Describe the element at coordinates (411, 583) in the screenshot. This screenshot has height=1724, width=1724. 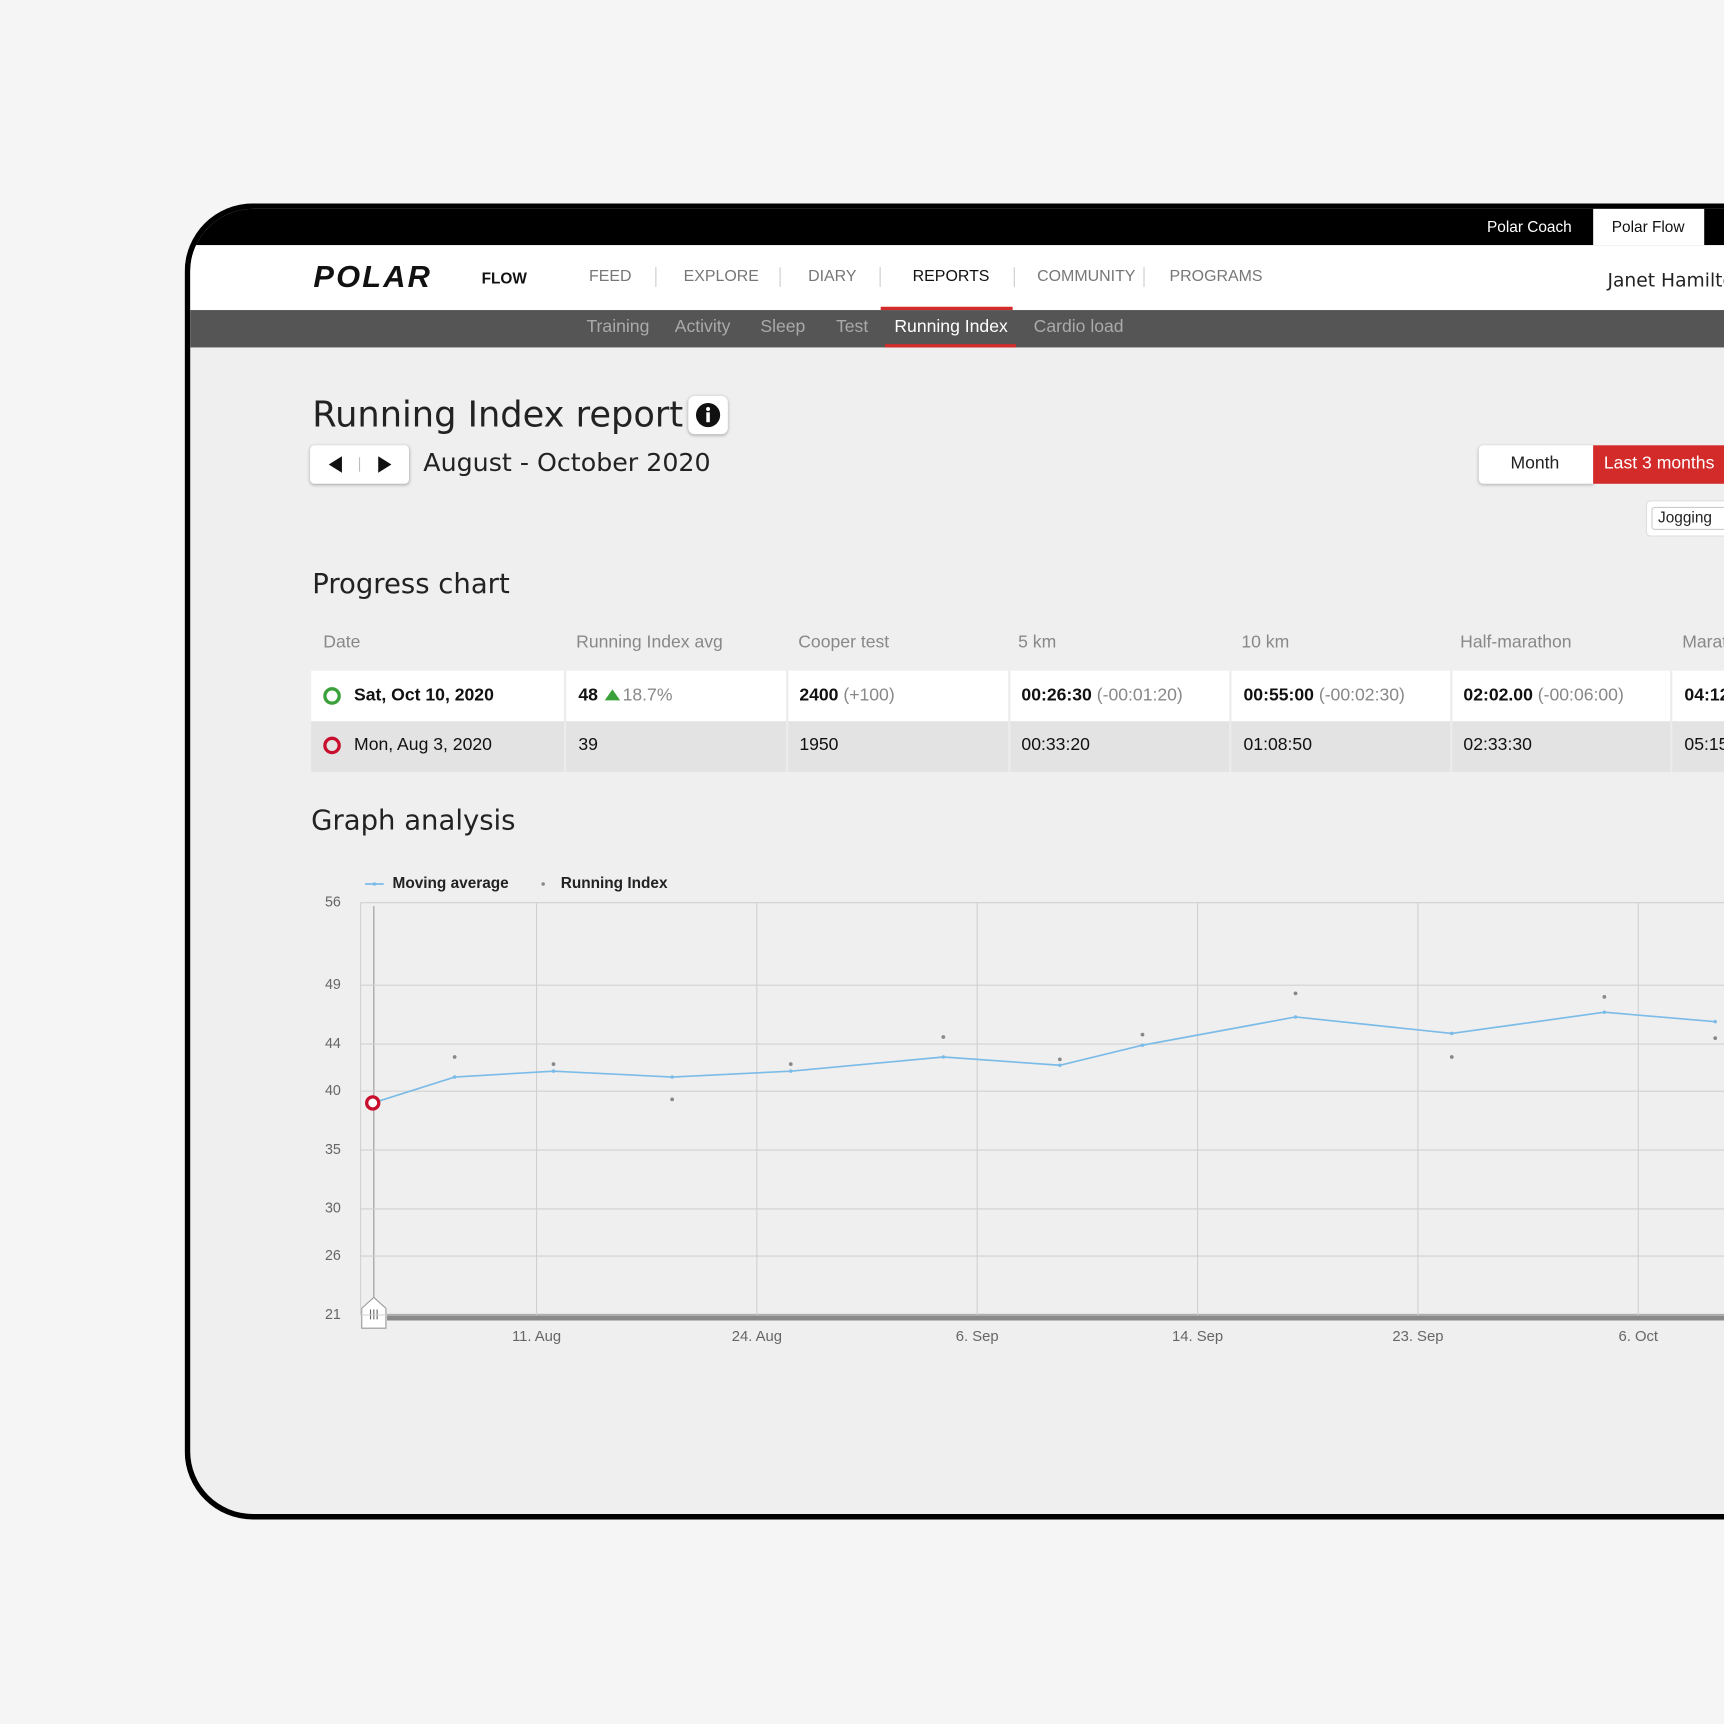
I see `section-title: Progress chart` at that location.